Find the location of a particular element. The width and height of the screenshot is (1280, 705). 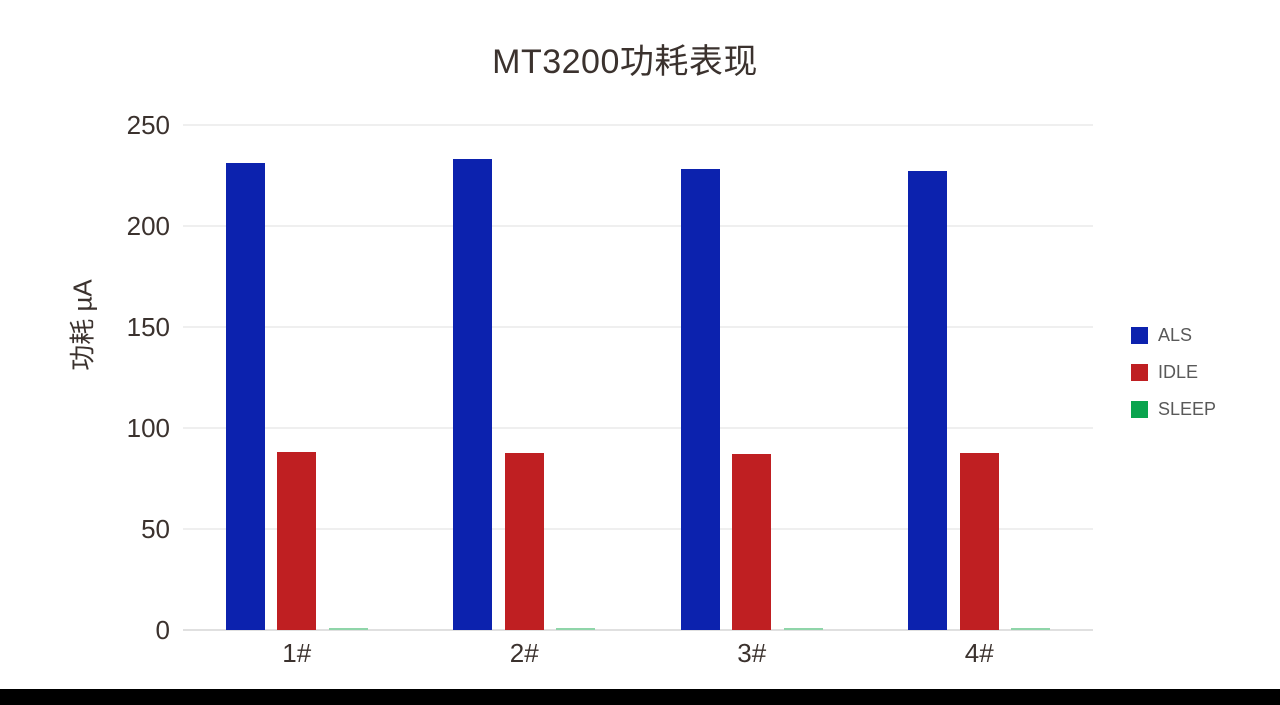

bar-sleep-3# is located at coordinates (803, 628).